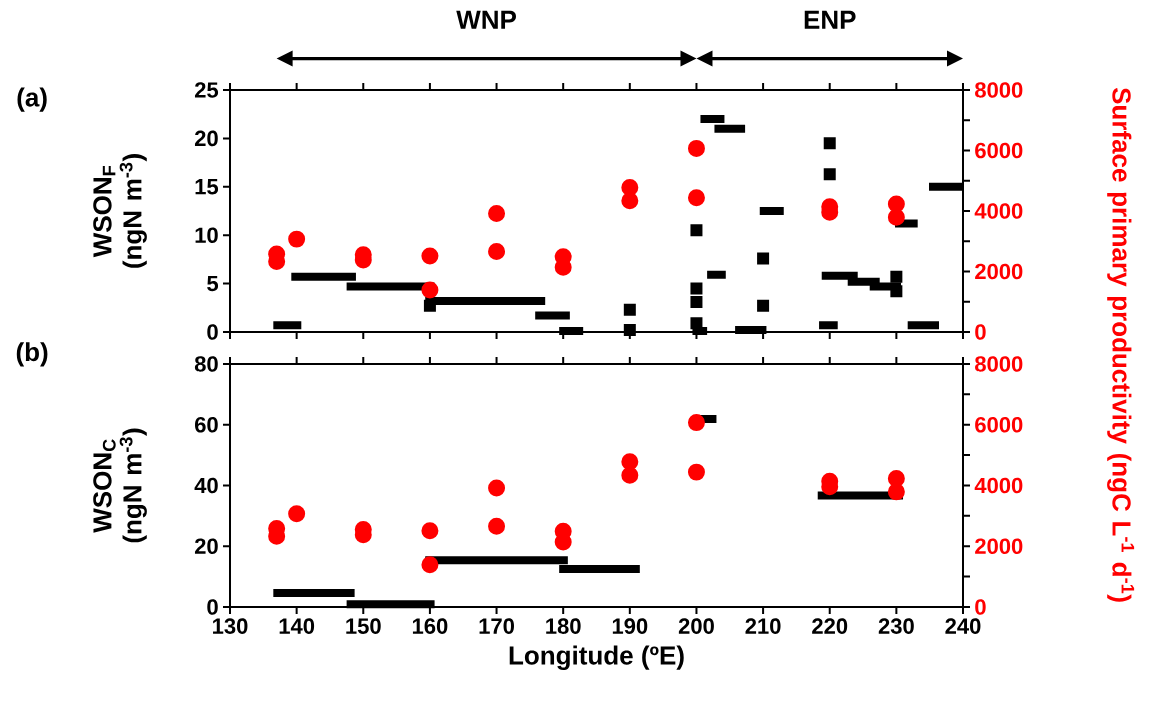 The height and width of the screenshot is (722, 1160). I want to click on chart-title: (b), so click(32, 354).